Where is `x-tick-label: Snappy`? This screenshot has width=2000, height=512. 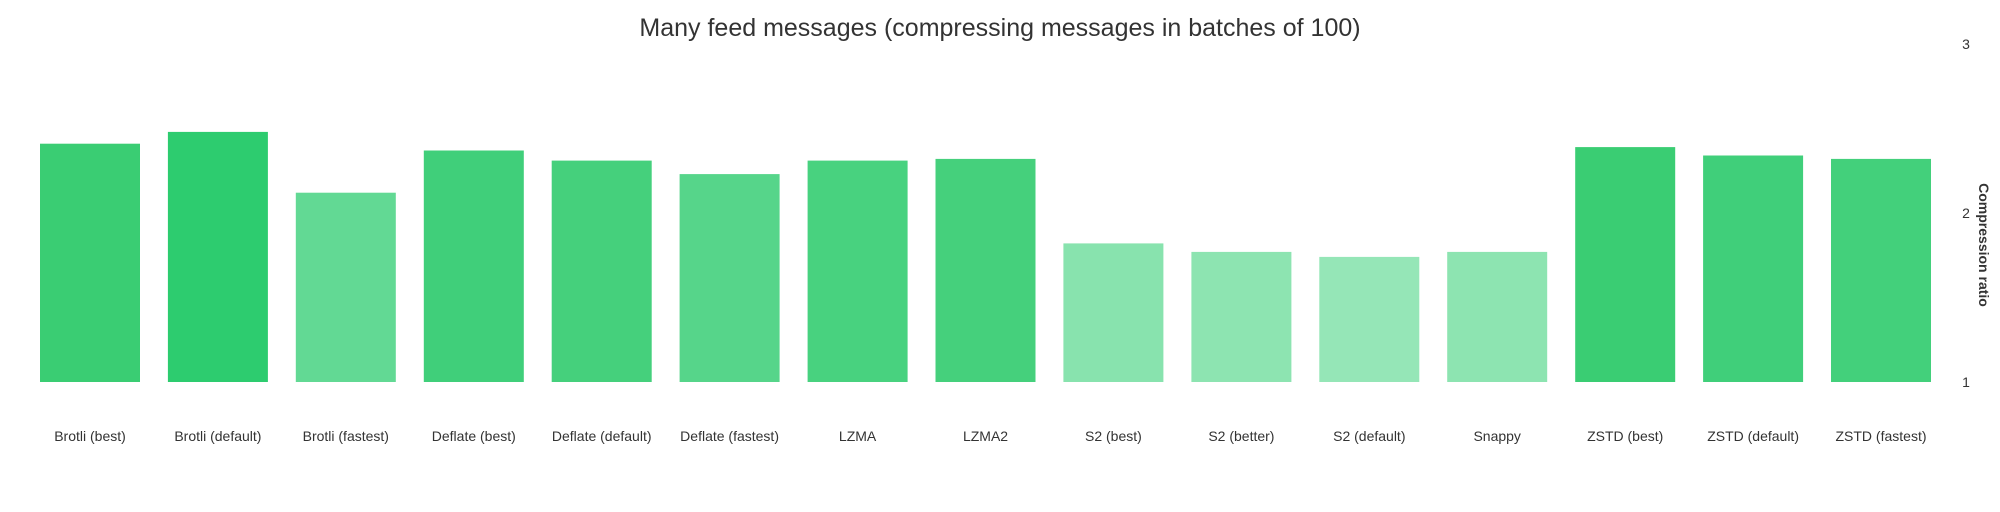
x-tick-label: Snappy is located at coordinates (1496, 436).